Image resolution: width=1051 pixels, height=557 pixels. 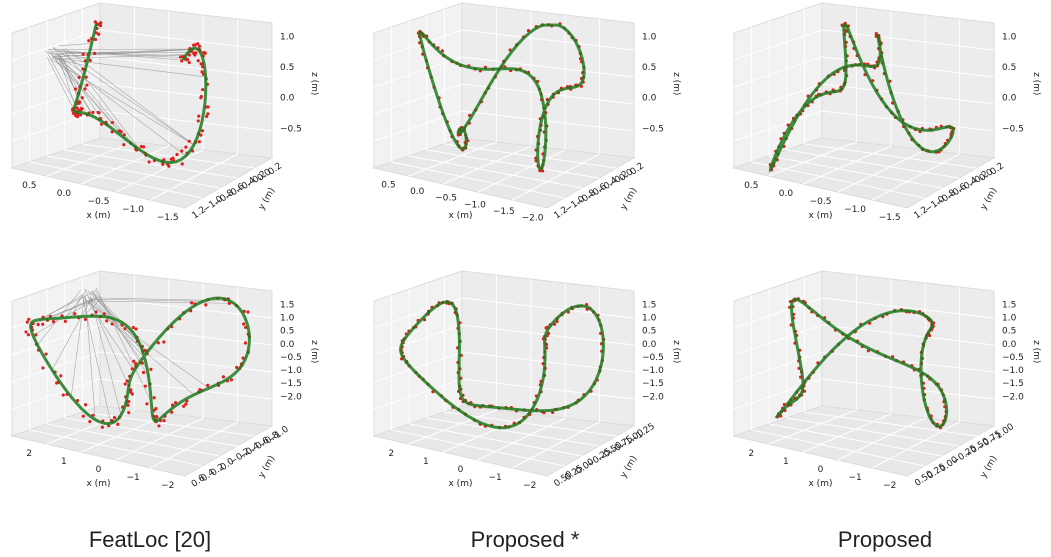 What do you see at coordinates (529, 486) in the screenshot?
I see `x-tick-label: −2` at bounding box center [529, 486].